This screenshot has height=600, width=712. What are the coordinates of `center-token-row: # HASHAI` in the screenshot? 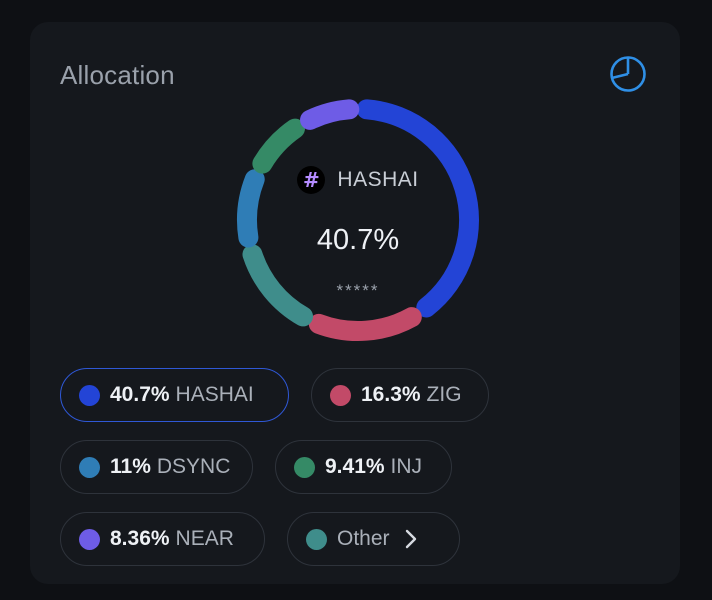 It's located at (358, 180).